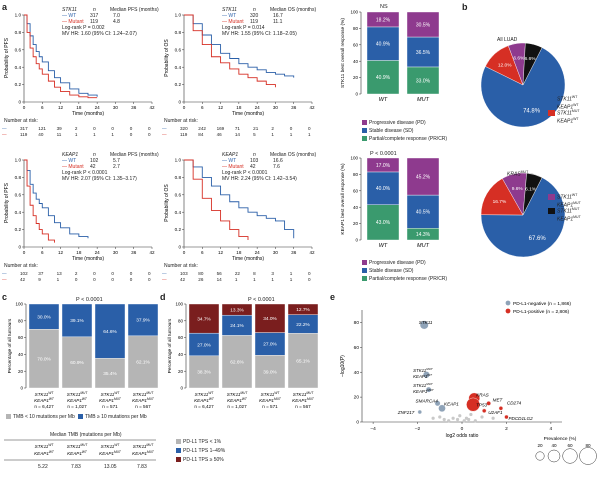  What do you see at coordinates (541, 312) in the screenshot?
I see `volcano-legend-pos: PD-L1-positive (n = 2,806)` at bounding box center [541, 312].